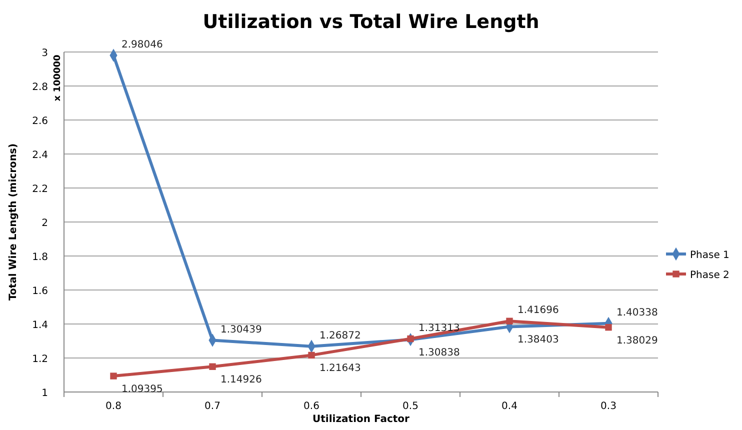 The height and width of the screenshot is (430, 742). Describe the element at coordinates (340, 368) in the screenshot. I see `data-label: 1.21643` at that location.